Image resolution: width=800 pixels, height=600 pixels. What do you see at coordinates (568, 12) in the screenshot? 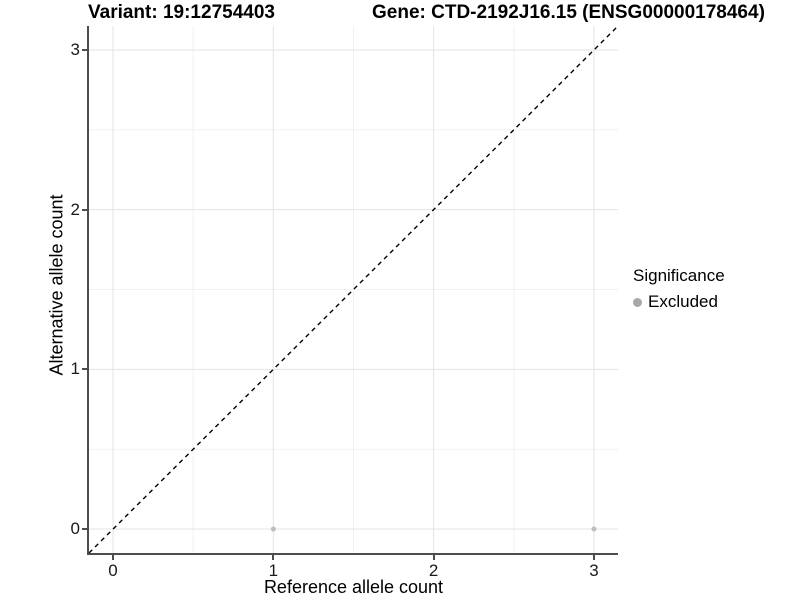
I see `plot-title-gene: Gene: CTD-2192J16.15 (ENSG00000178464)` at bounding box center [568, 12].